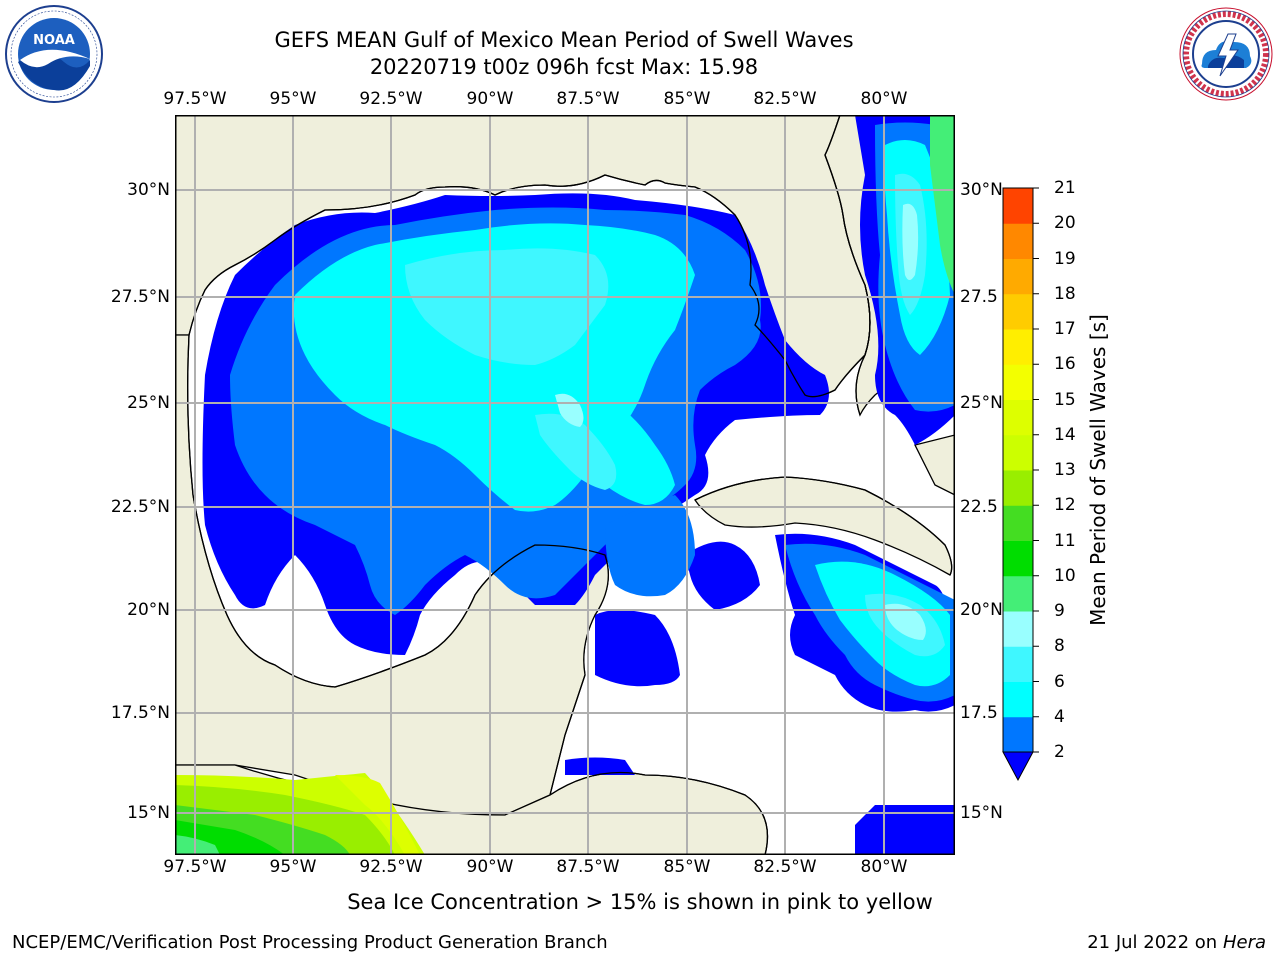  I want to click on colorbar-tick-label: 17, so click(1065, 329).